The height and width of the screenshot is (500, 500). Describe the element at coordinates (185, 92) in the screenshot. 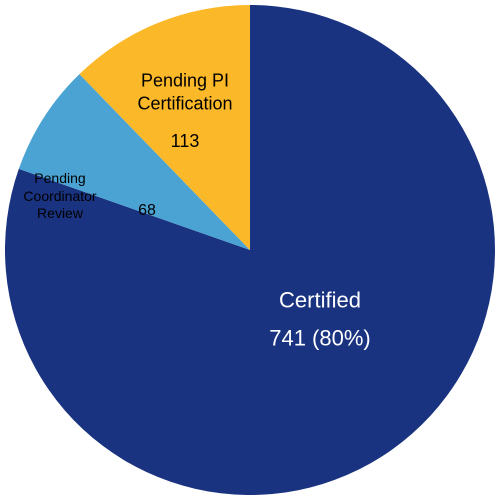

I see `slice-label: Pending PI Certification` at that location.